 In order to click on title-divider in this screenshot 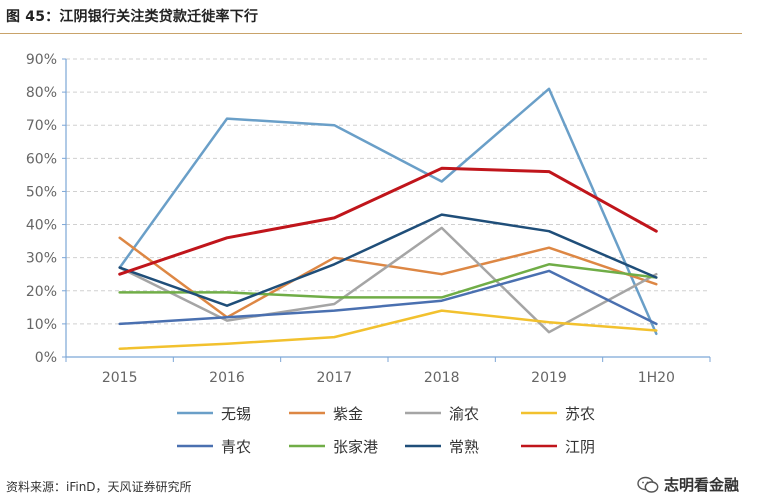, I will do `click(371, 33)`.